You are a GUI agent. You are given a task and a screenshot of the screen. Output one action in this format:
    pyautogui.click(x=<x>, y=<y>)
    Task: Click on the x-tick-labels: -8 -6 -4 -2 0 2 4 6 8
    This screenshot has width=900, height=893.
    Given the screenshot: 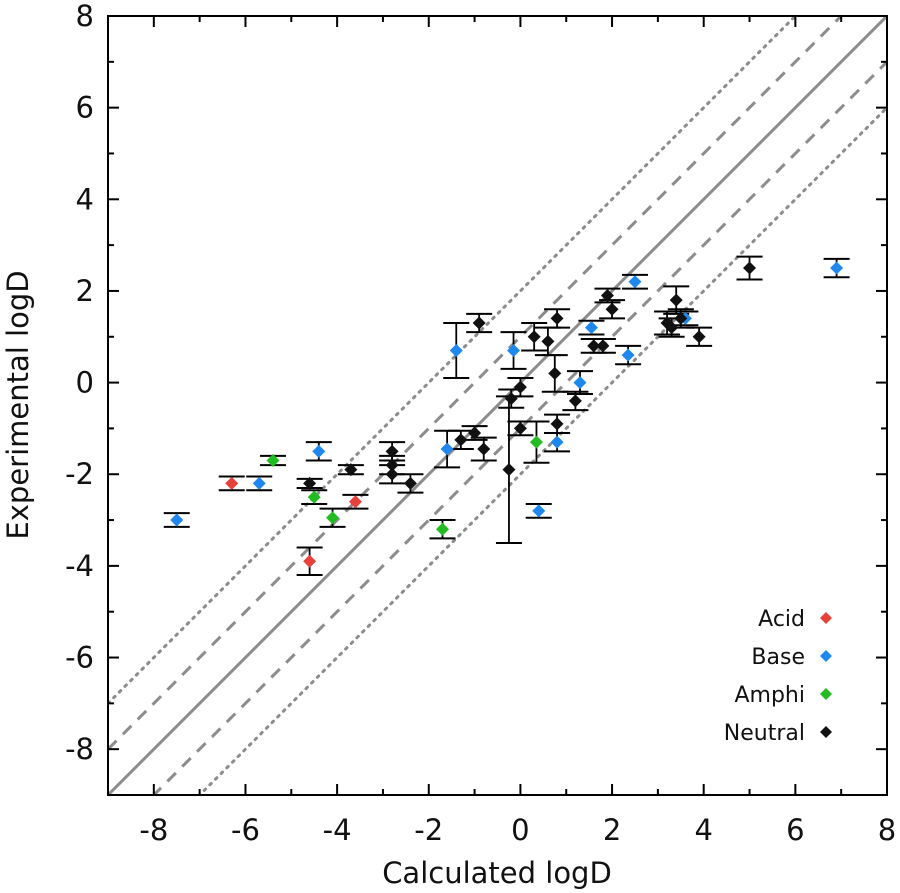 What is the action you would take?
    pyautogui.click(x=517, y=830)
    